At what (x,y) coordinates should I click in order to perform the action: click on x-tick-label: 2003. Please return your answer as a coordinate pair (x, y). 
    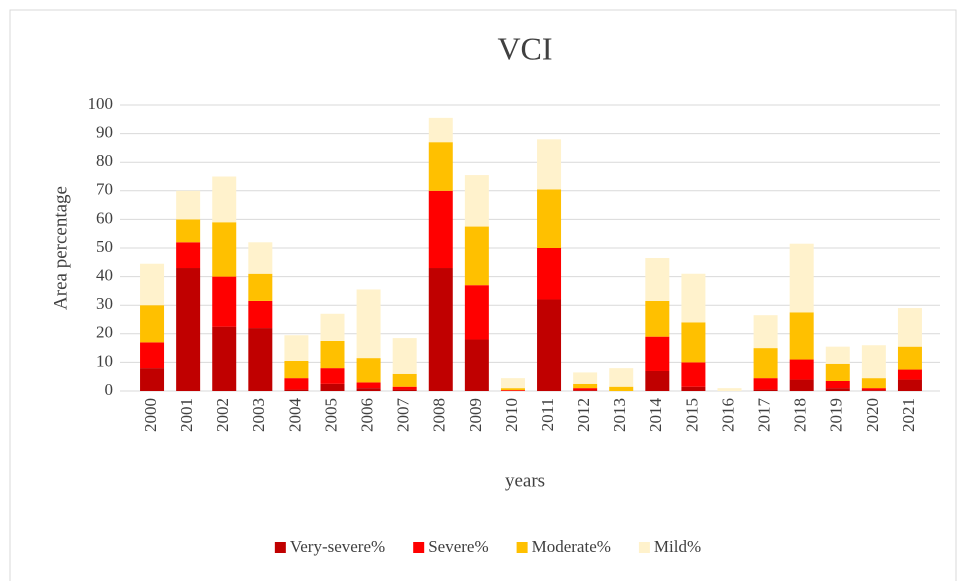
    Looking at the image, I should click on (258, 415).